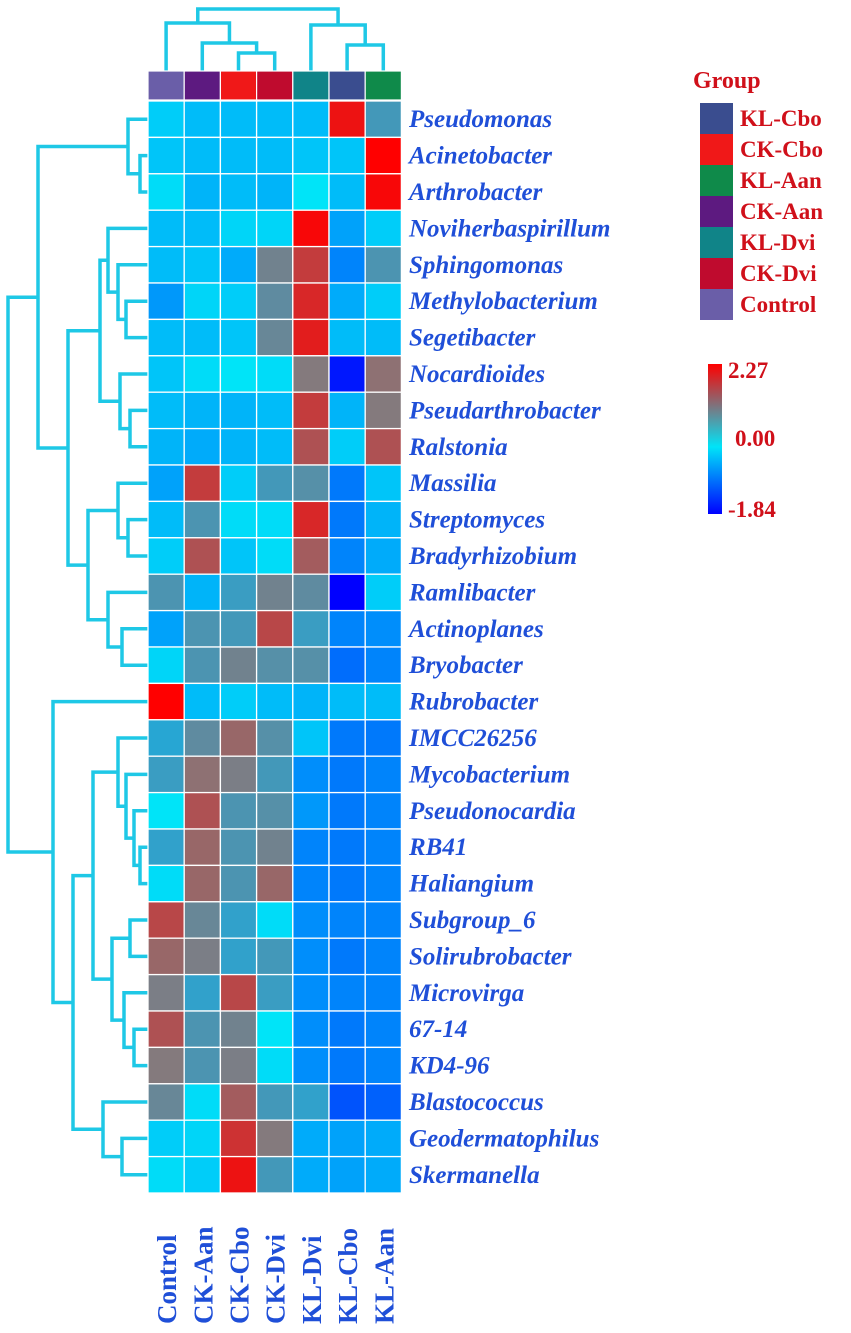 The height and width of the screenshot is (1333, 851). What do you see at coordinates (475, 192) in the screenshot?
I see `row-label: Arthrobacter` at bounding box center [475, 192].